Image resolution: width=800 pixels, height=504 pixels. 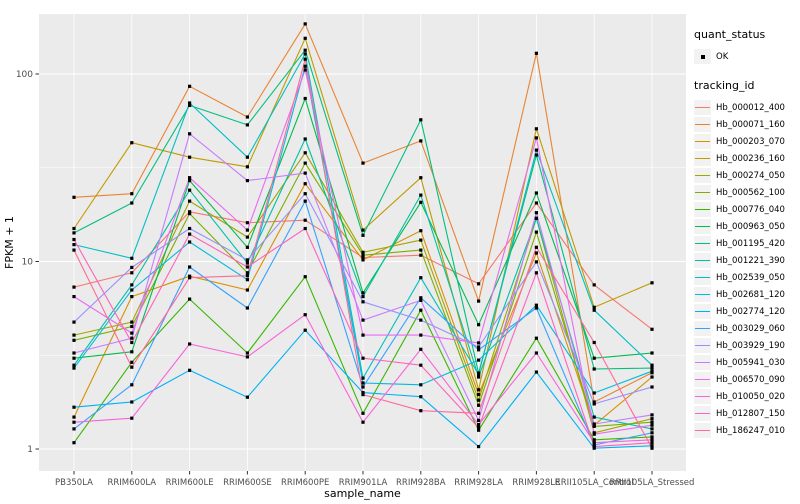 I want to click on legend-item-Hb_000963_050: Hb_000963_050, so click(x=747, y=226).